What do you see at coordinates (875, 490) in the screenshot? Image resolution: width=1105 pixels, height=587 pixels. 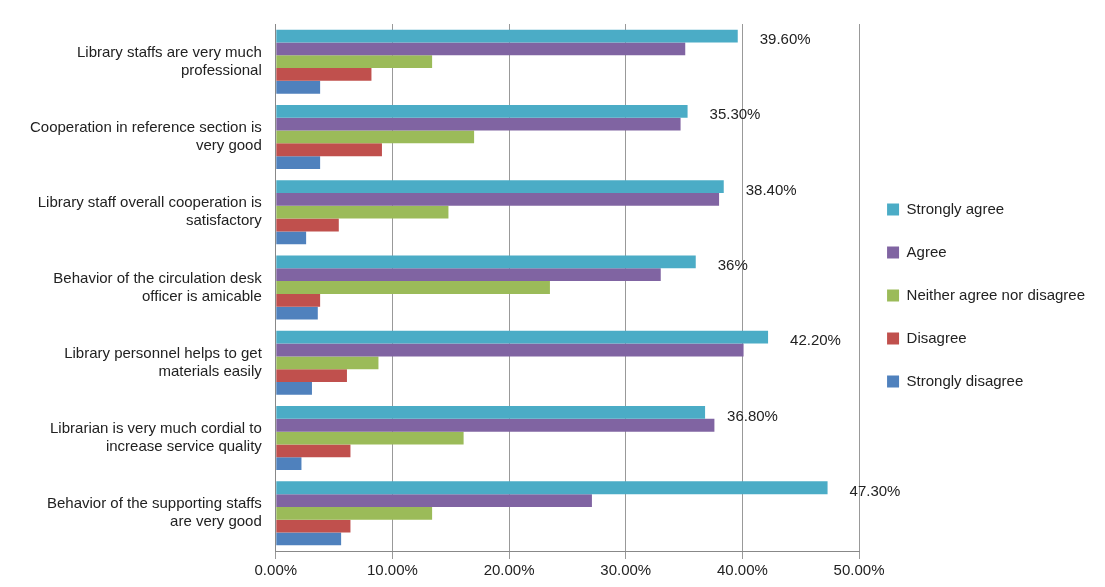 I see `data-label: 47.30%` at bounding box center [875, 490].